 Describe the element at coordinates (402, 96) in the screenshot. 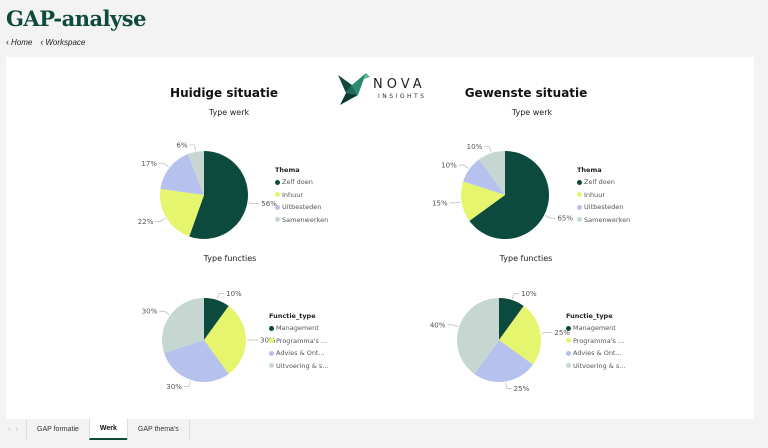

I see `logo-subtitle: INSIGHTS` at that location.